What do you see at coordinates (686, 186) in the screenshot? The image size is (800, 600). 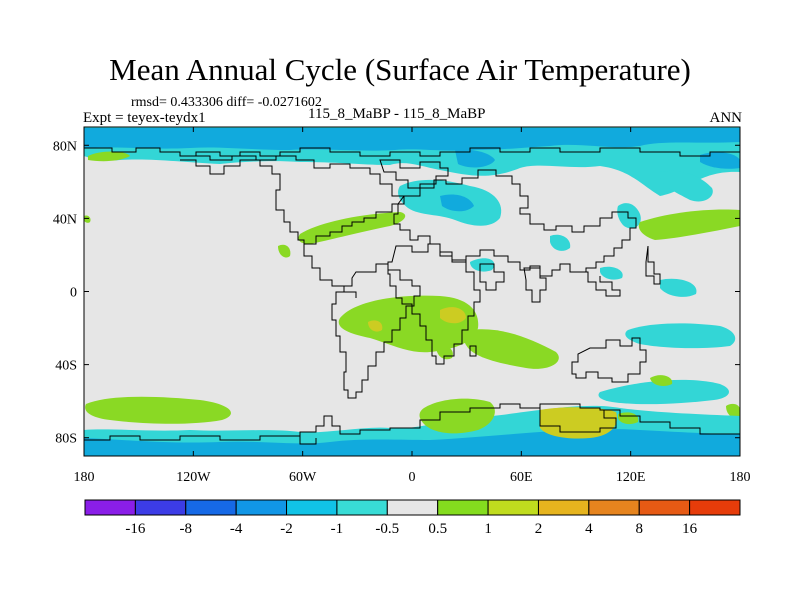 I see `siberia-cyan` at bounding box center [686, 186].